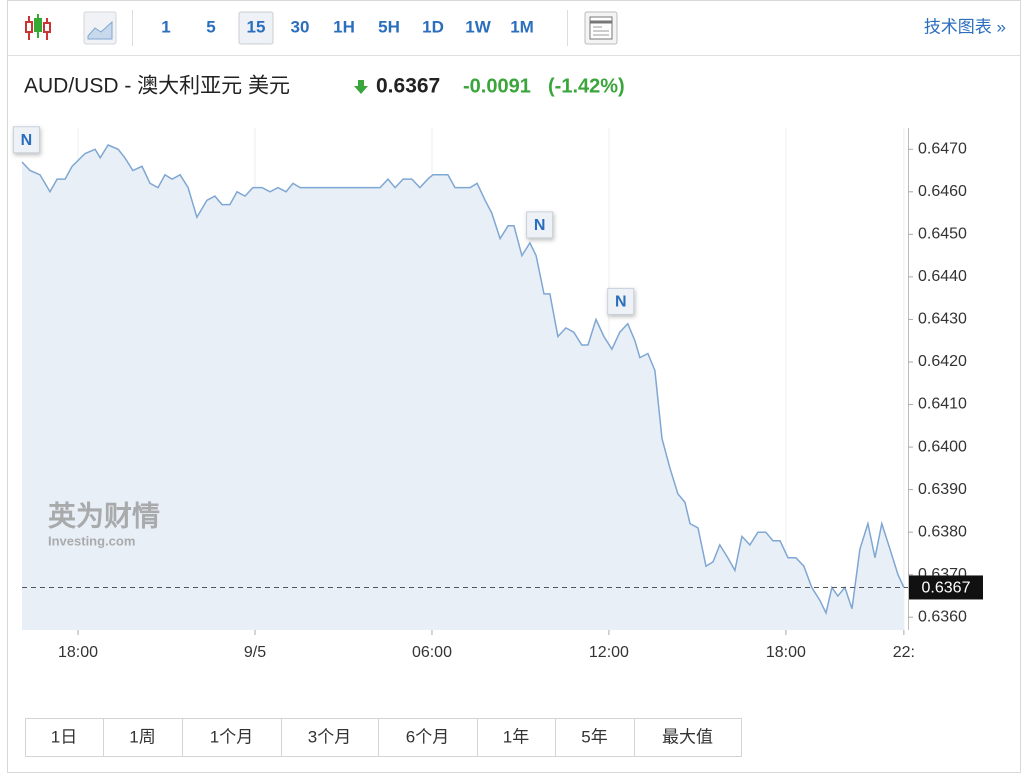 This screenshot has width=1024, height=783. I want to click on watermark-brand: 英为财情, so click(104, 515).